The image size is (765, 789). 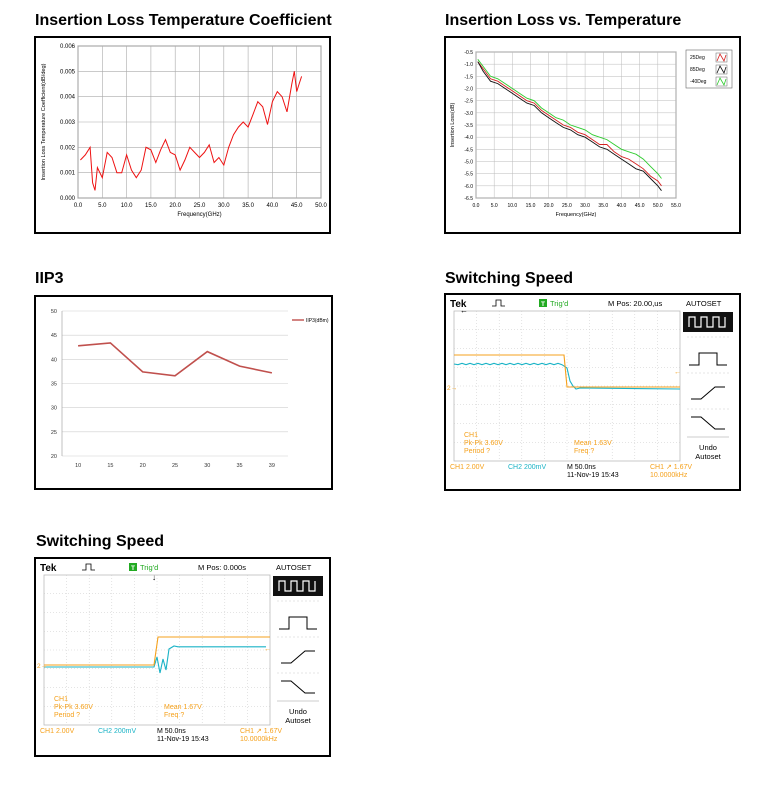 I want to click on y-tick-label: -2.0, so click(x=468, y=90).